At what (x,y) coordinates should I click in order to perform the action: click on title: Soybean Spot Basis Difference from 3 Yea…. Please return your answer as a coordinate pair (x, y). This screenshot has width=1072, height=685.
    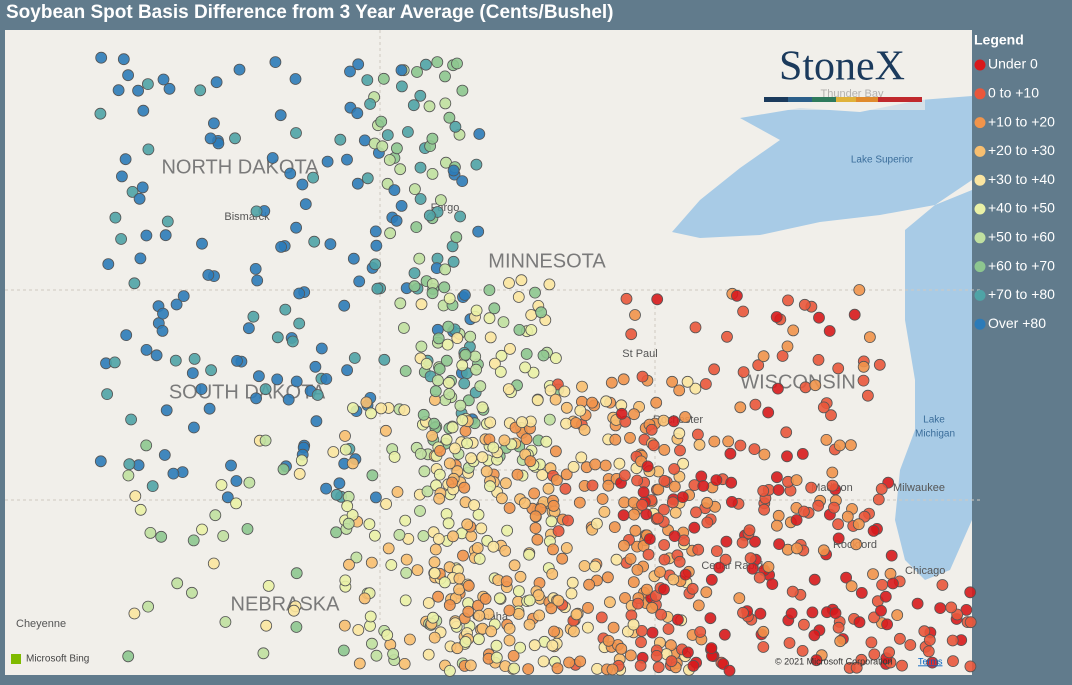
    Looking at the image, I should click on (310, 12).